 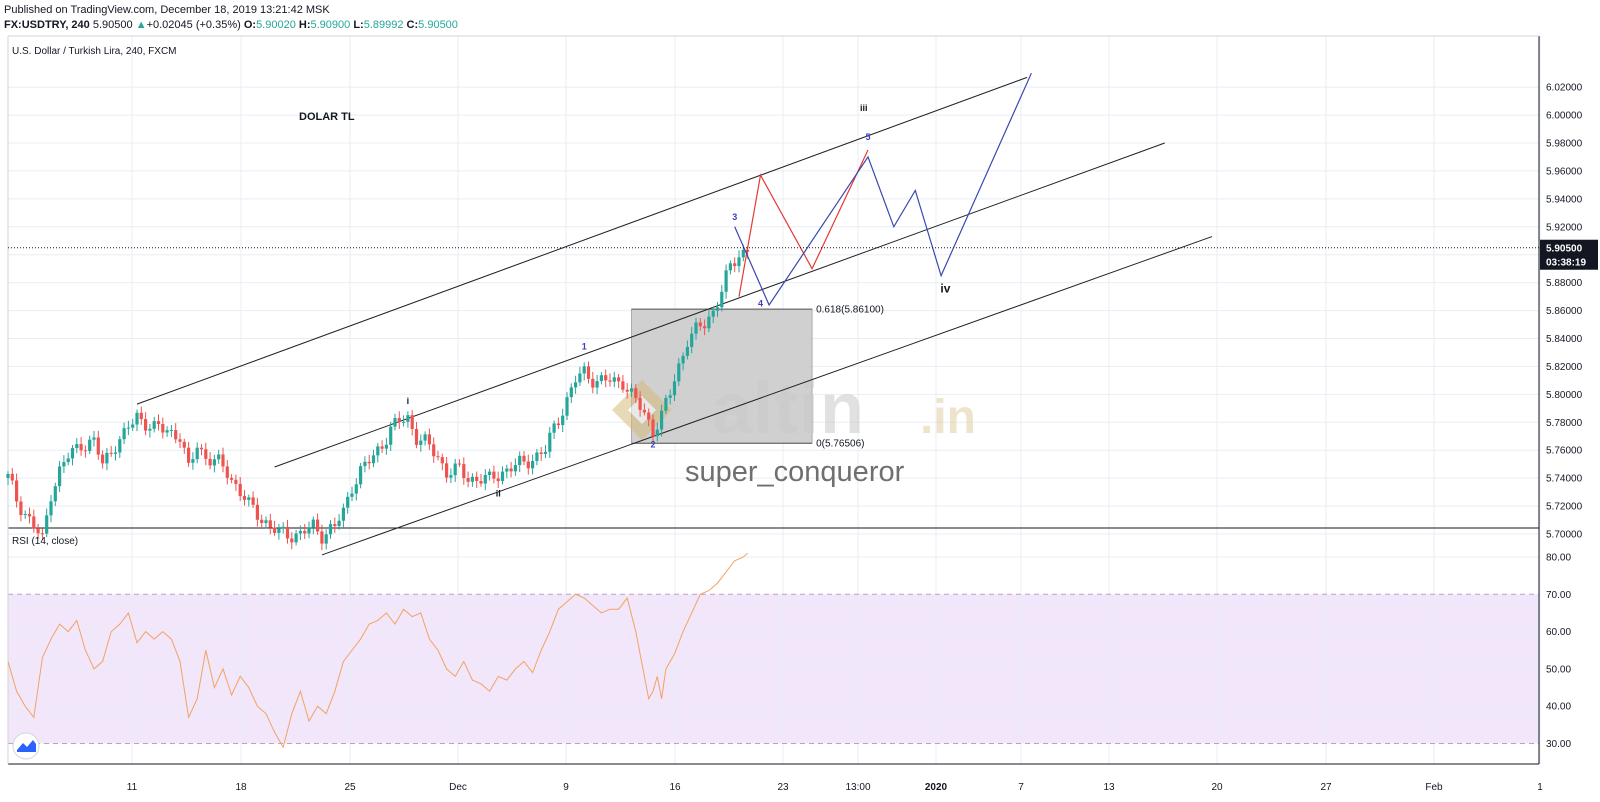 What do you see at coordinates (1564, 116) in the screenshot?
I see `y-tick-label: 6.00000` at bounding box center [1564, 116].